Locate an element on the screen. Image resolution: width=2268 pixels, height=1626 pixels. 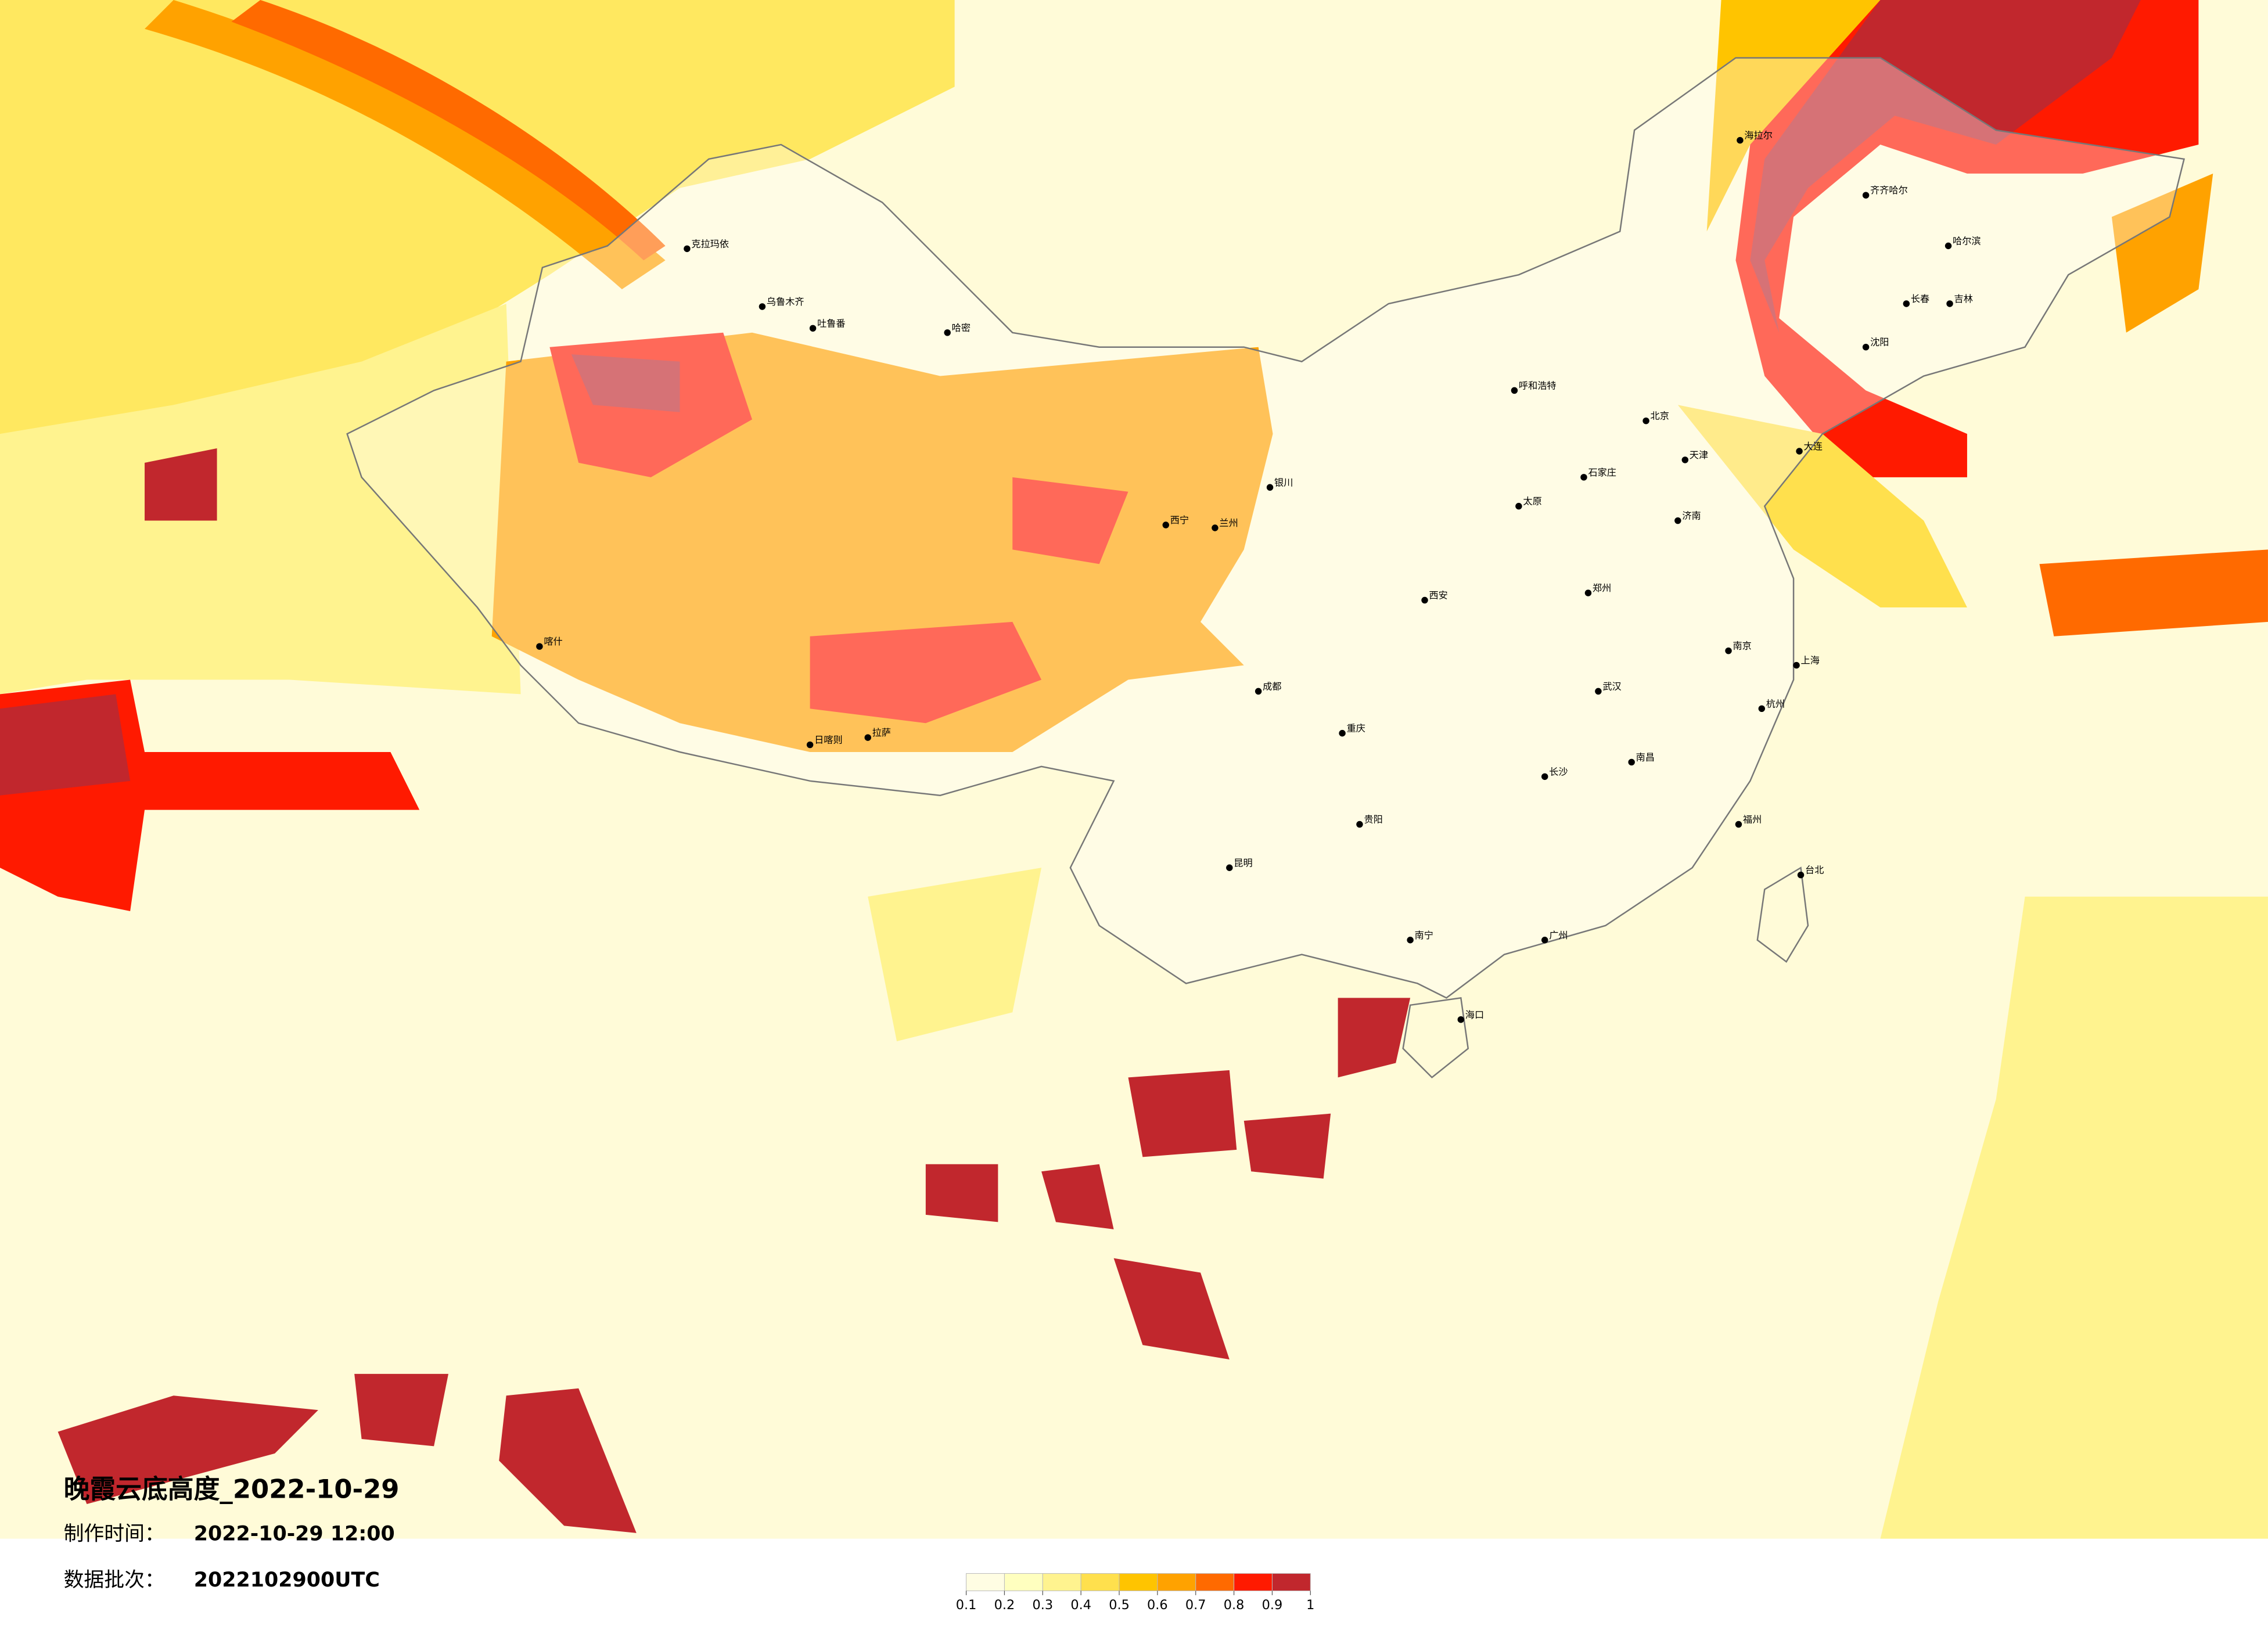
city-label: 昆明 is located at coordinates (1243, 862).